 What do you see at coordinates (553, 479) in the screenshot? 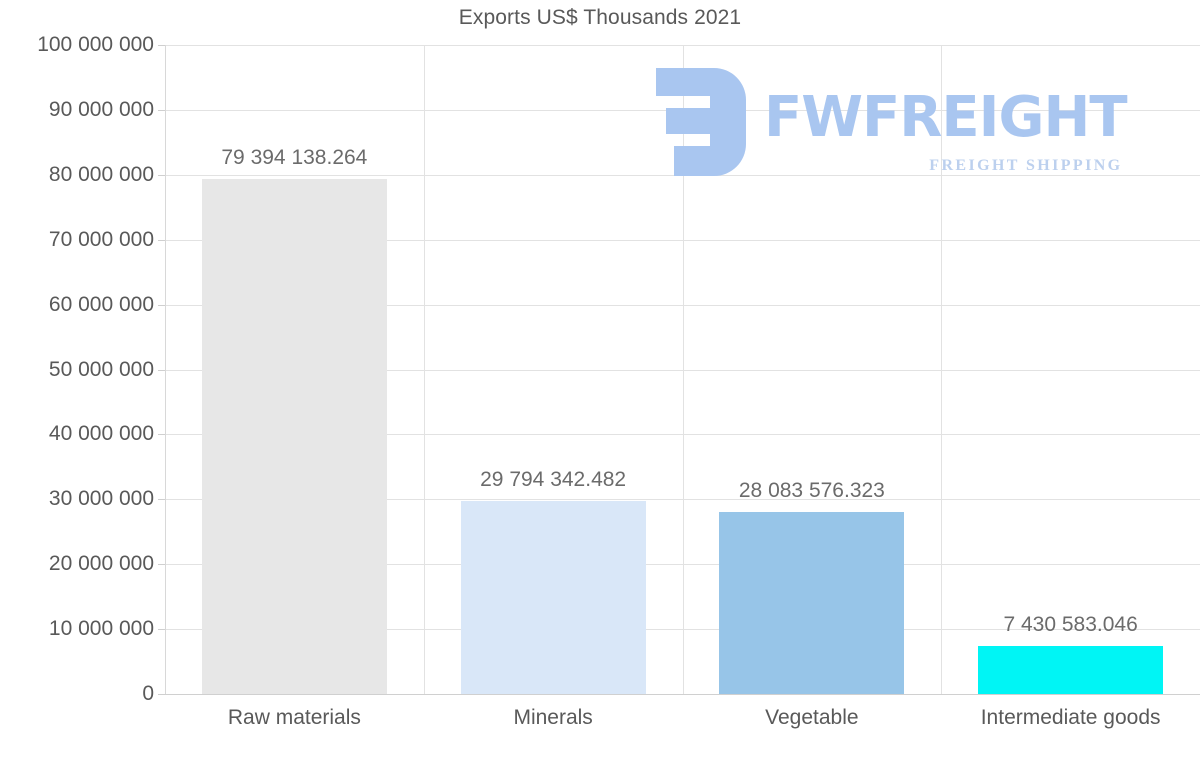
I see `bar-value-label: 29 794 342.482` at bounding box center [553, 479].